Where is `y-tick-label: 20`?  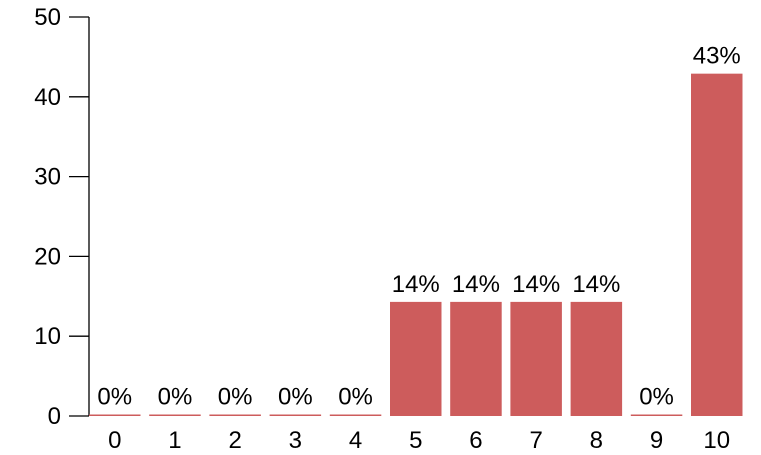 y-tick-label: 20 is located at coordinates (47, 256).